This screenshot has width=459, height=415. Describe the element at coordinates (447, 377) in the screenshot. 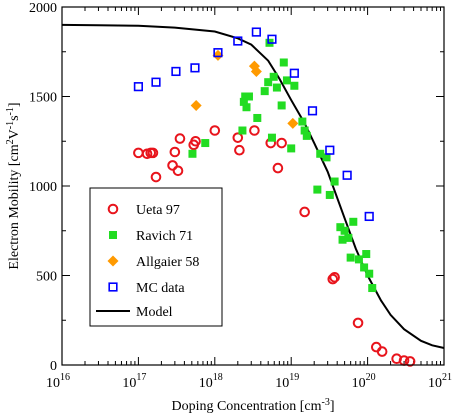

I see `x-tick-exp: 21` at that location.